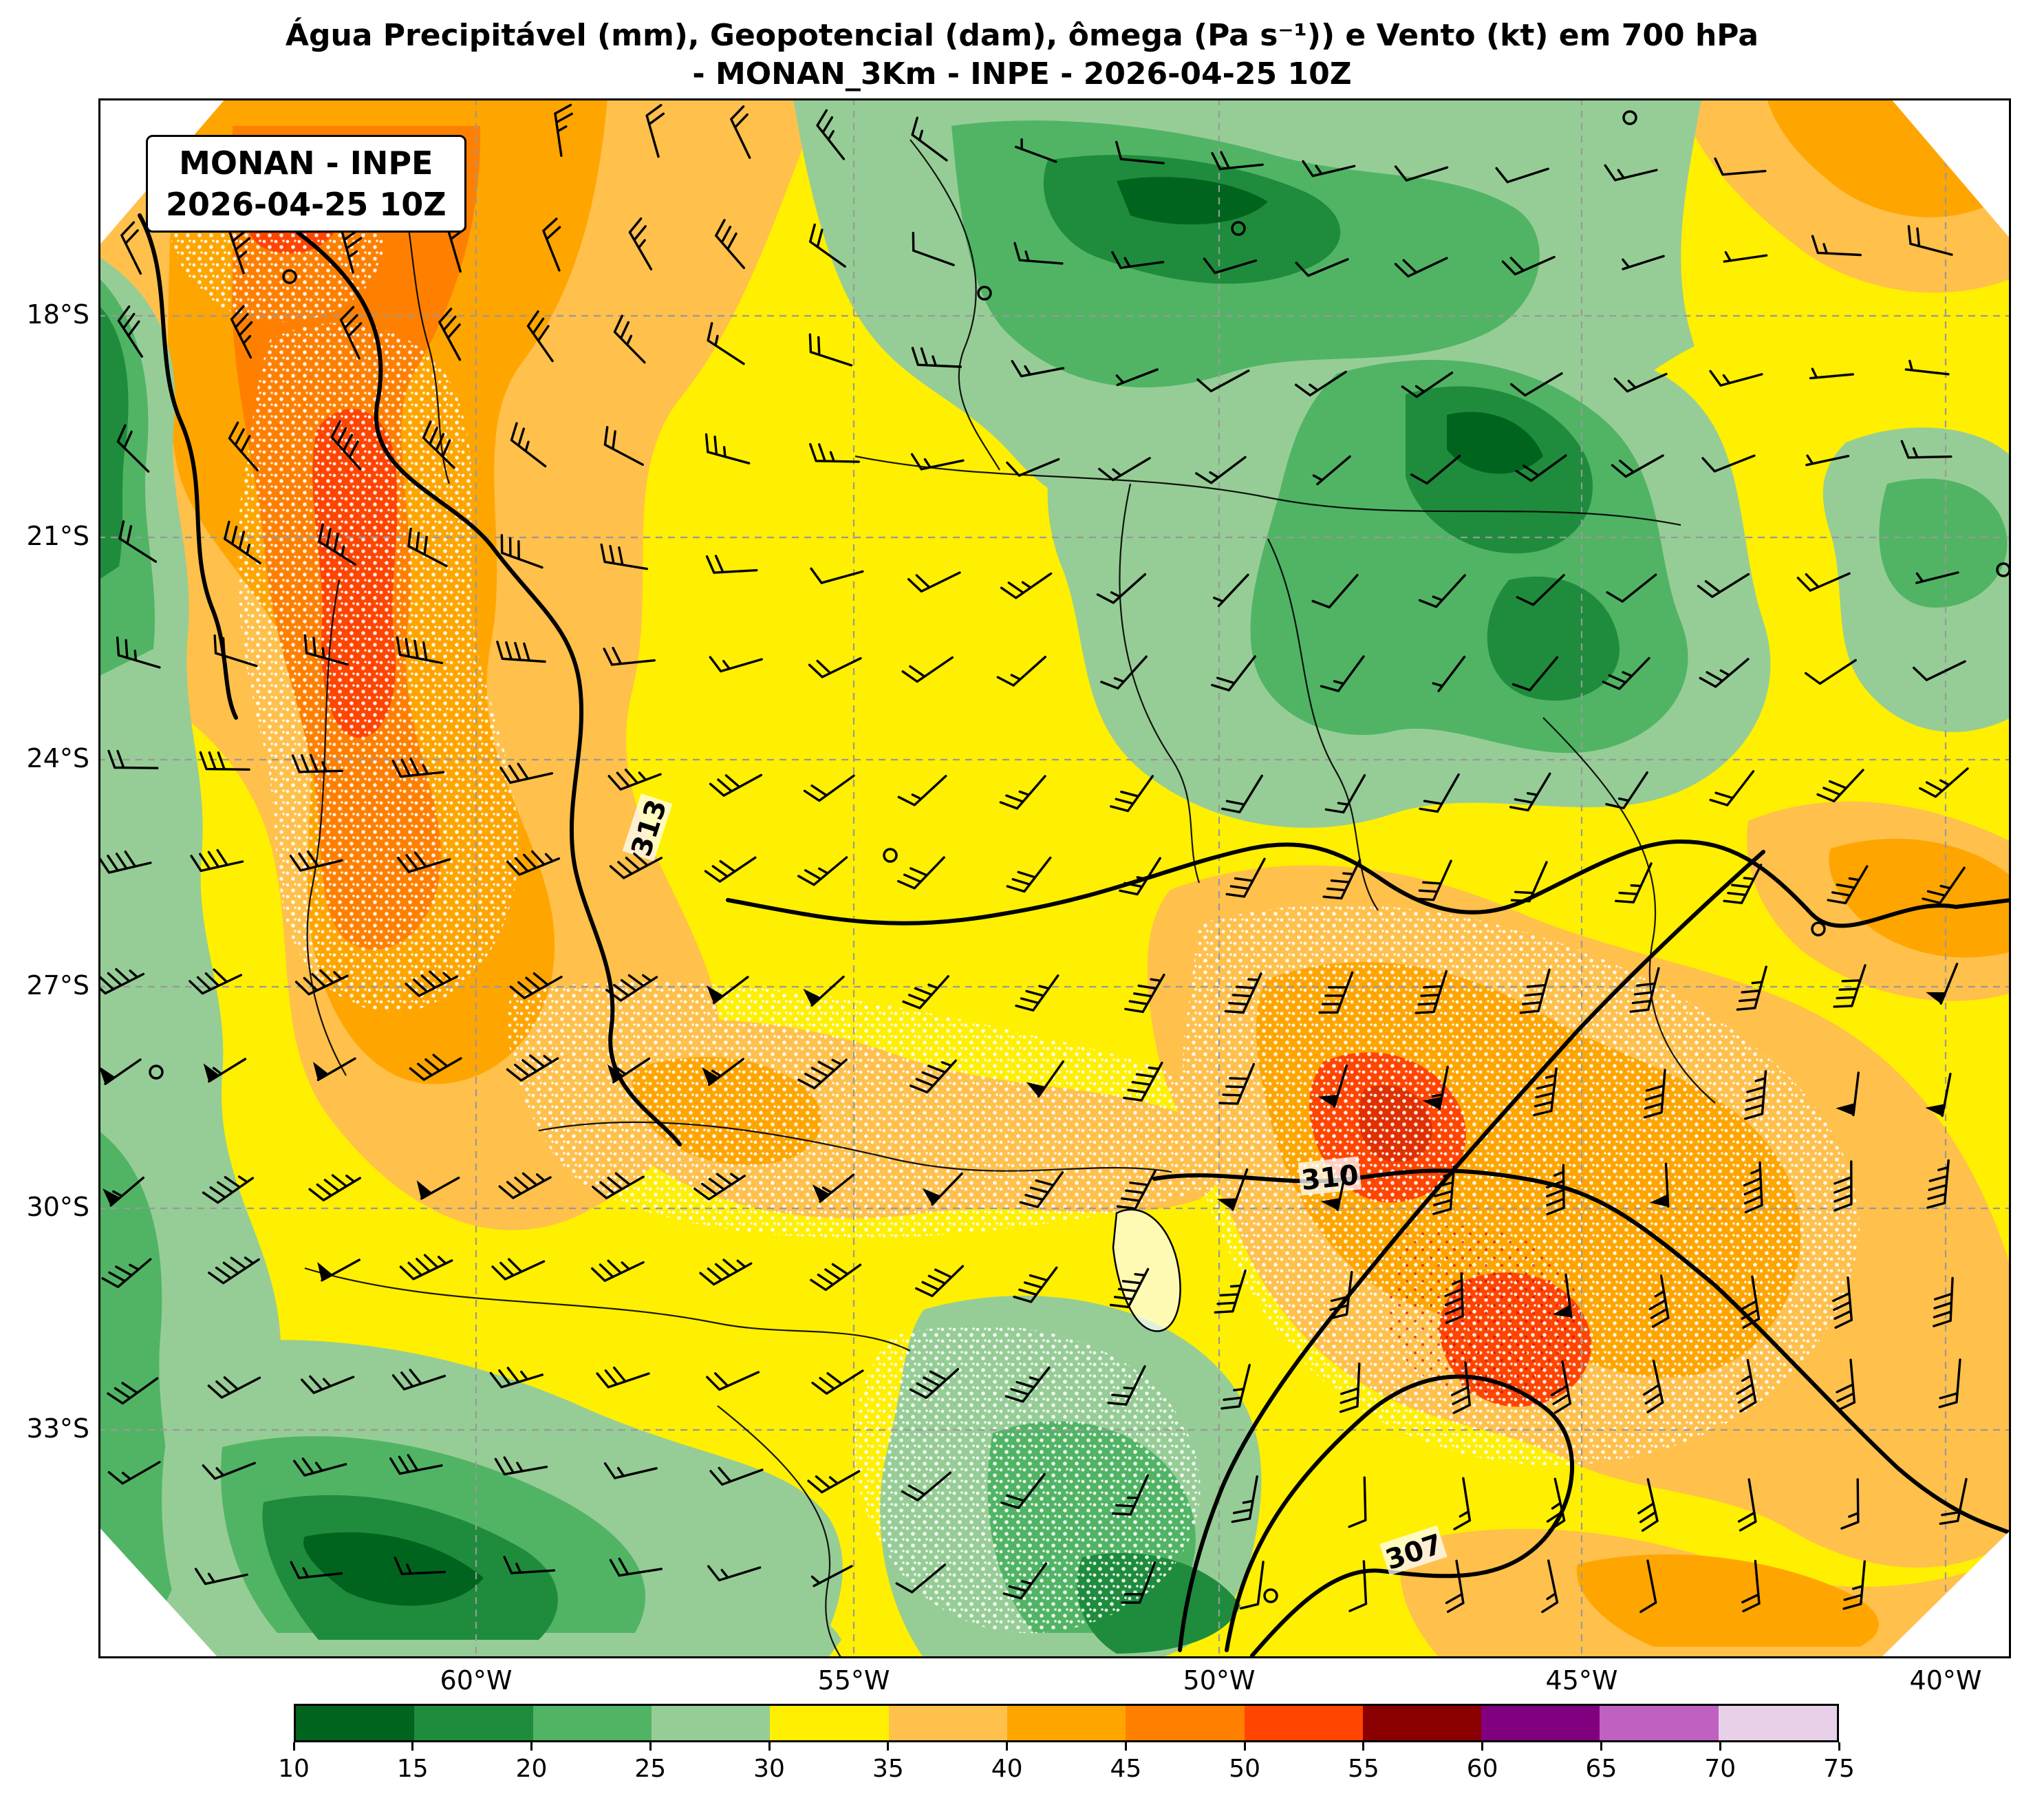 The width and height of the screenshot is (2044, 1807). I want to click on colorbar-tick-label: 50, so click(1245, 1769).